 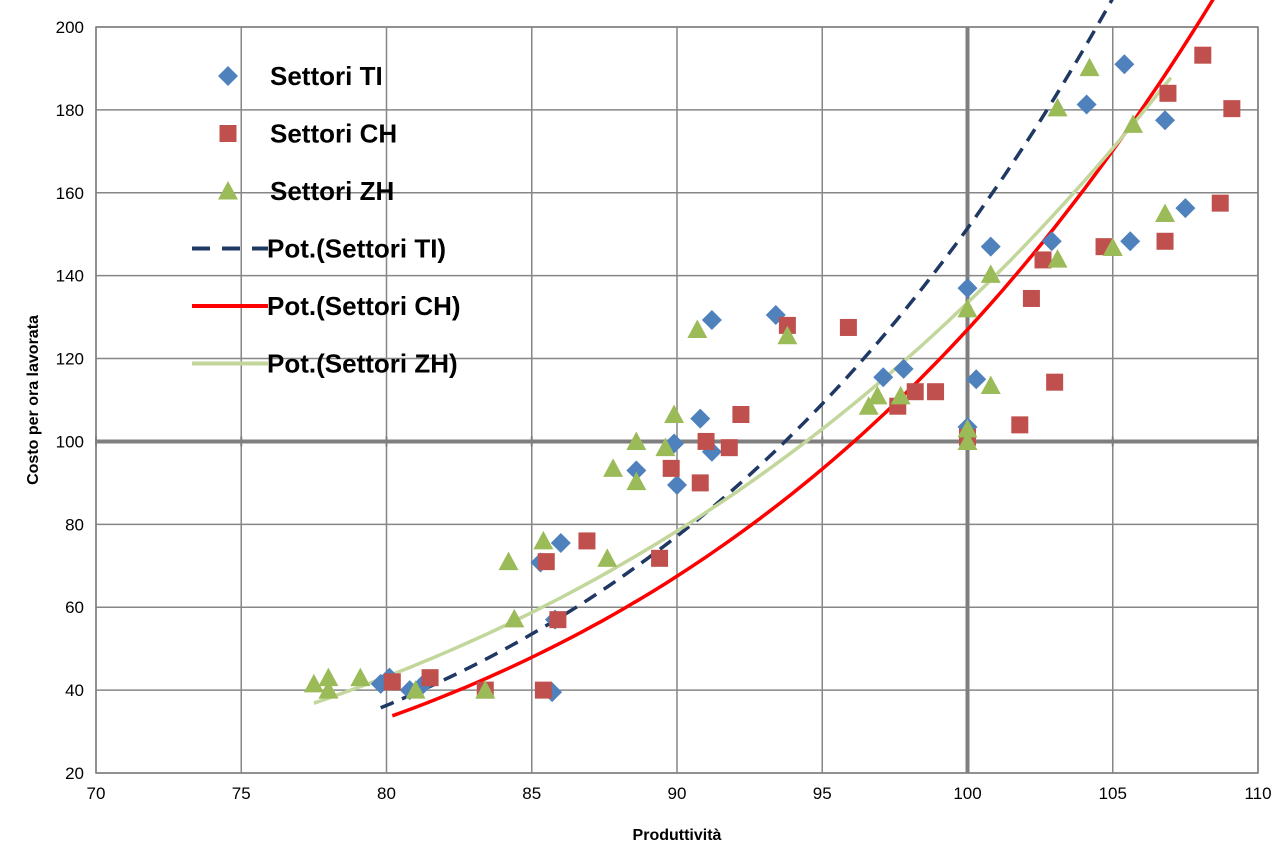 I want to click on y-tick-label: 120, so click(x=70, y=359).